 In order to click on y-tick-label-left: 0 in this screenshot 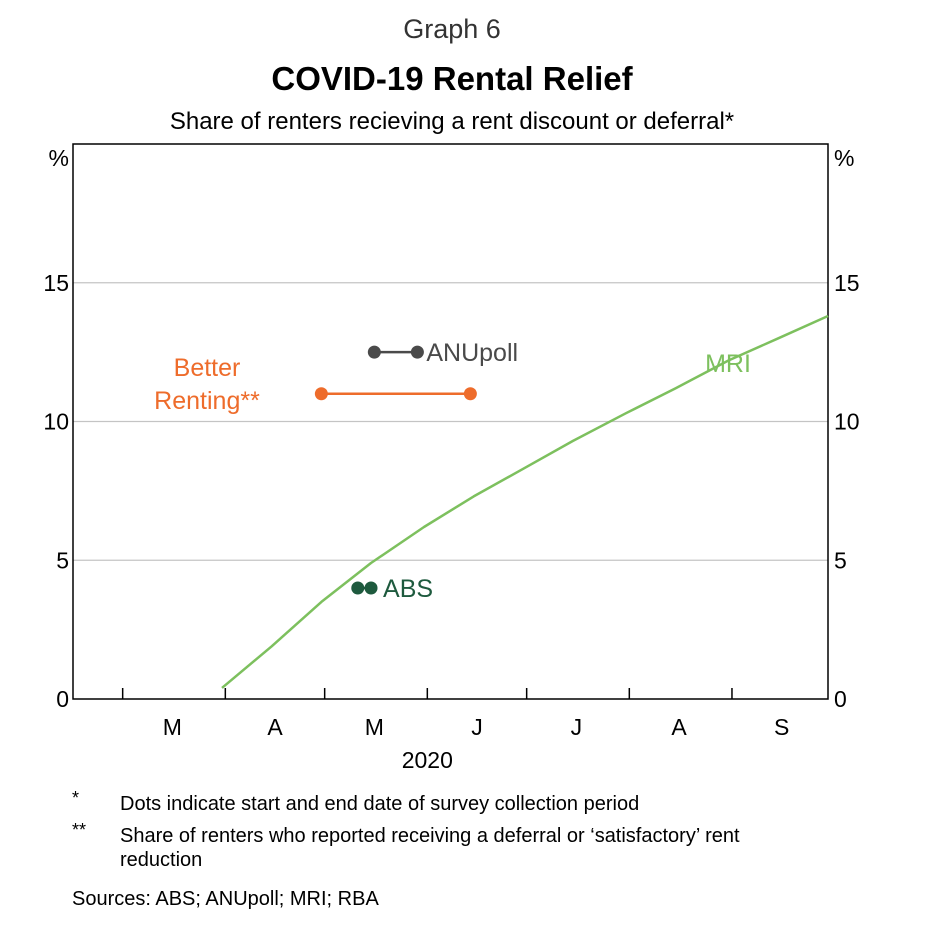, I will do `click(62, 699)`.